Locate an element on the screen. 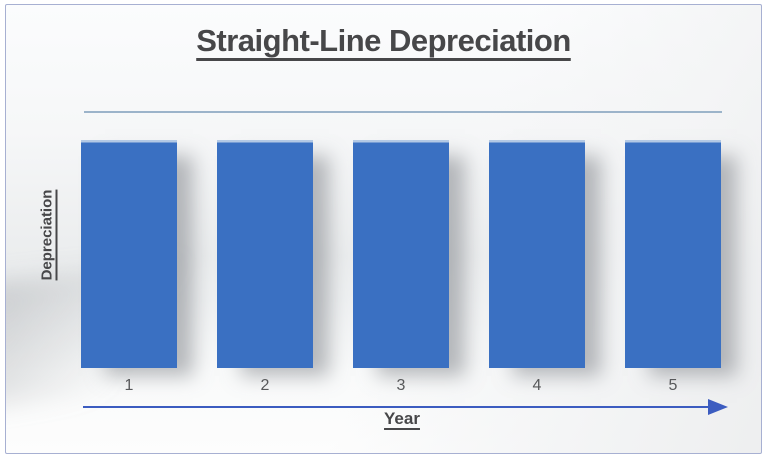  x-tick-label: 3 is located at coordinates (401, 385).